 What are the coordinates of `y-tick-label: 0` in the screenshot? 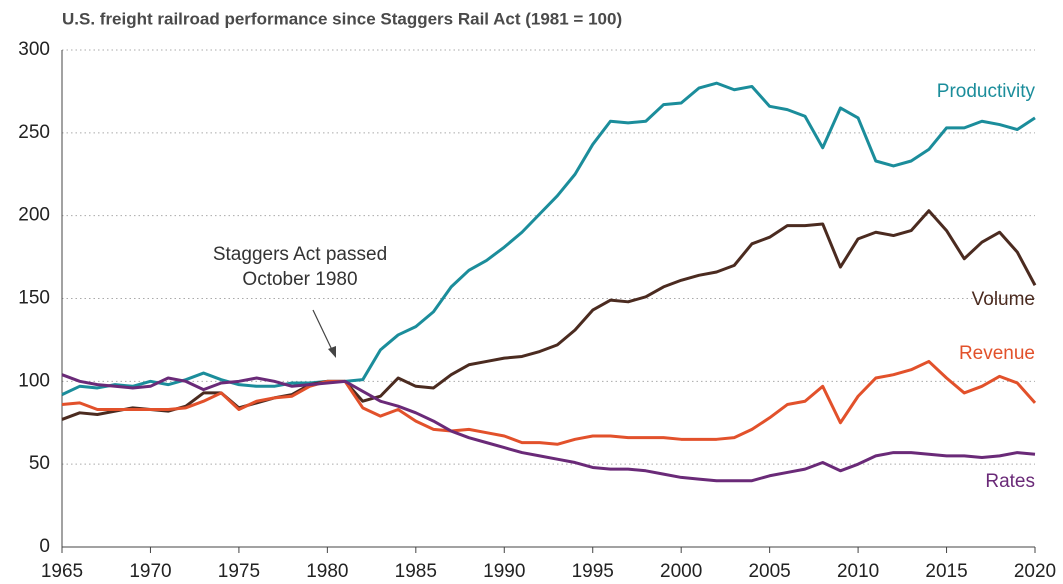 It's located at (44, 546).